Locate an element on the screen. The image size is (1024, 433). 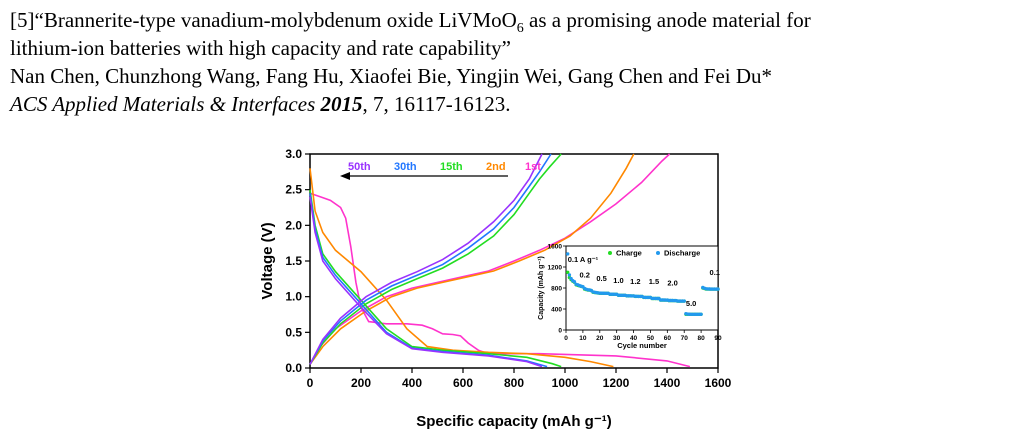
inset-rate-annotation: 1.5 is located at coordinates (654, 281).